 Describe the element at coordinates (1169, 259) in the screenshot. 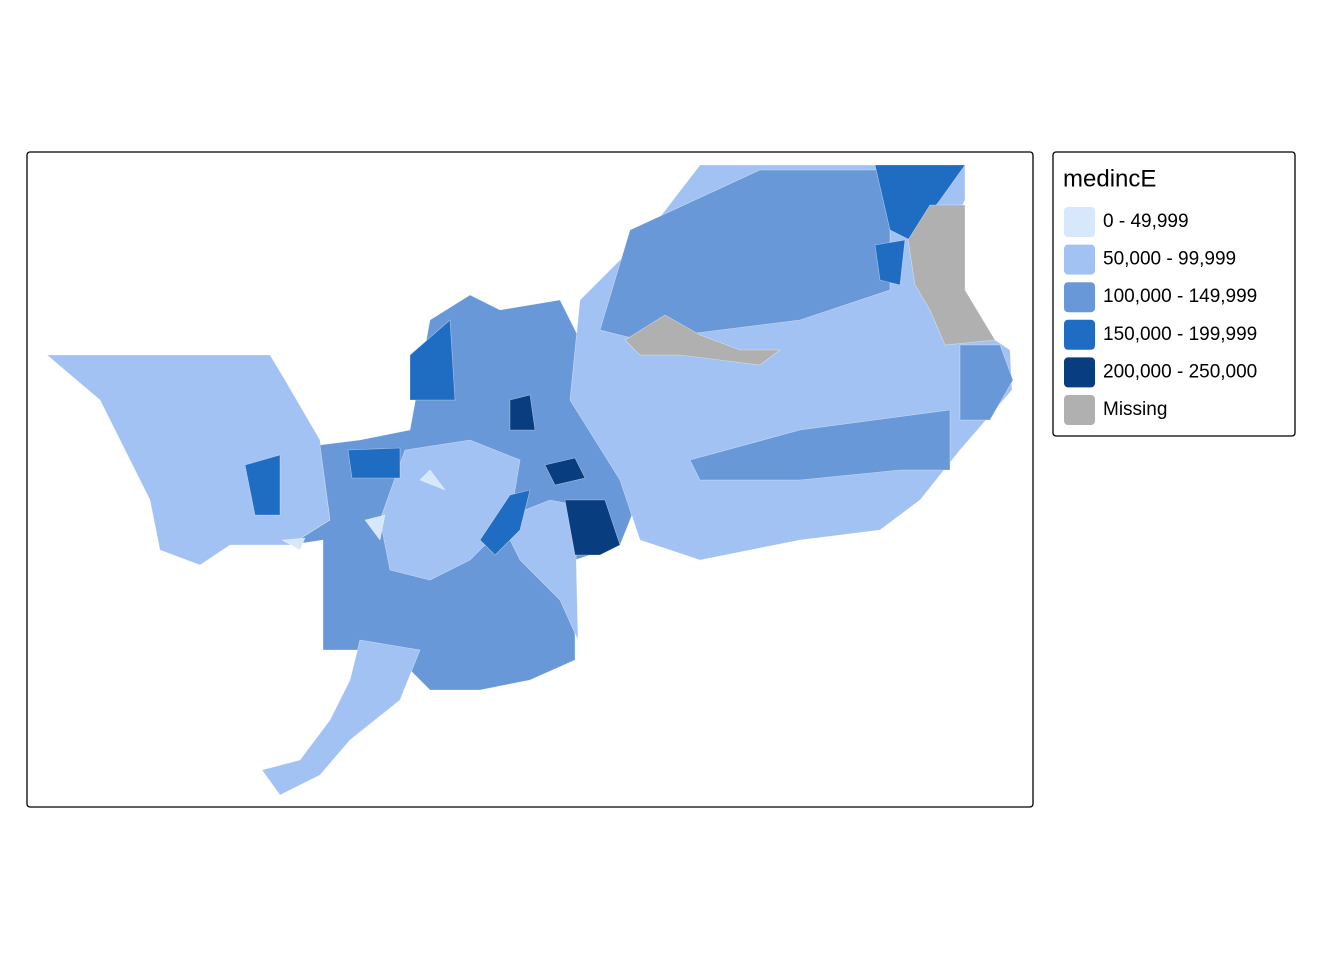

I see `legend-label: 50,000 - 99,999` at that location.